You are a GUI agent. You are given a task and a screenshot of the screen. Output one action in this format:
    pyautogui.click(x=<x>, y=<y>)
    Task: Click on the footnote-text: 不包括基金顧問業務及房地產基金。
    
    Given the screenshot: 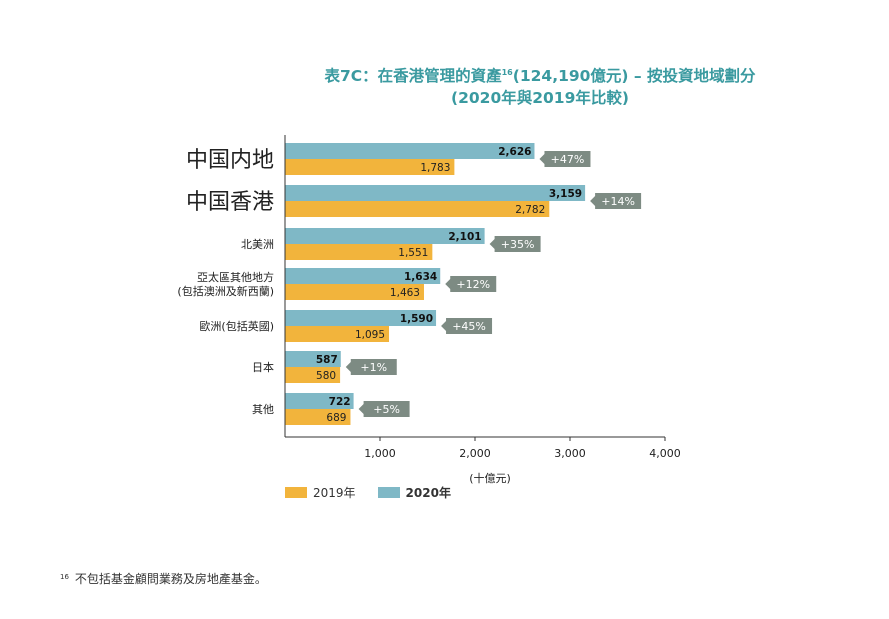 What is the action you would take?
    pyautogui.click(x=170, y=579)
    